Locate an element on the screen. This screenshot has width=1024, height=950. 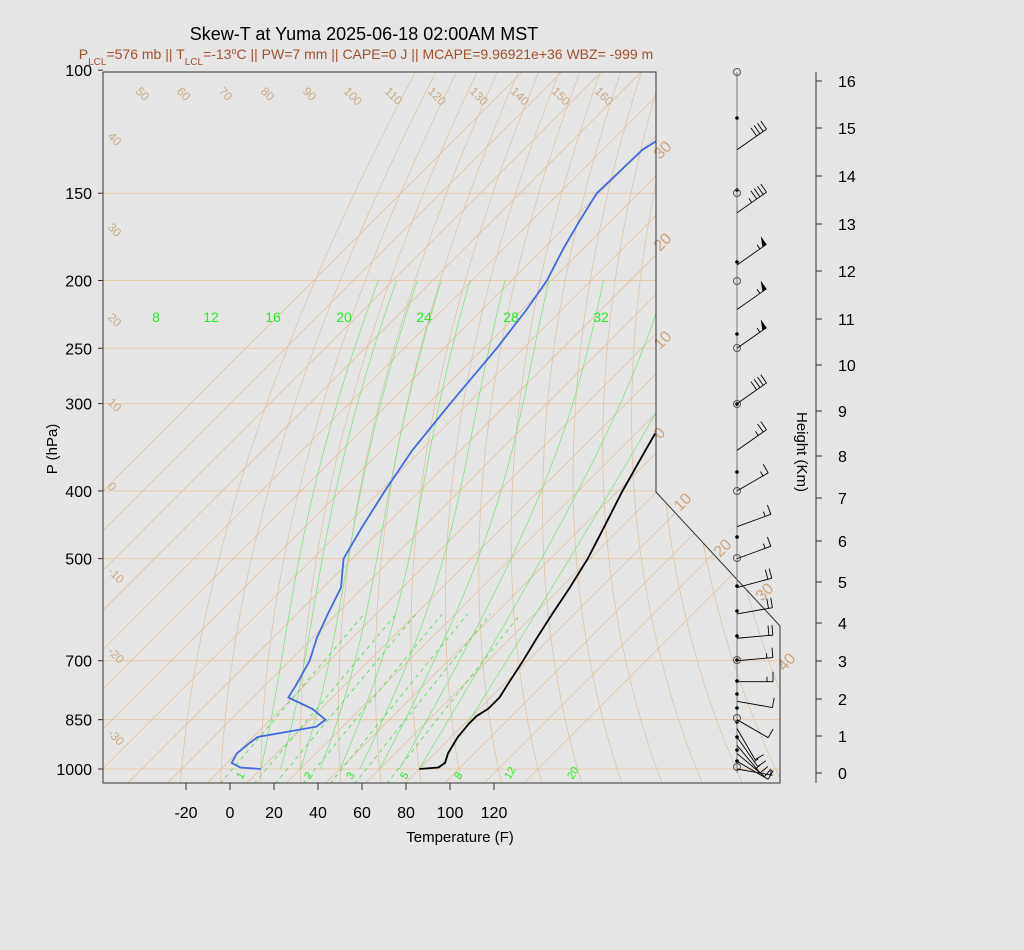
mixing-ratio-label-bottom: 2 is located at coordinates (308, 775).